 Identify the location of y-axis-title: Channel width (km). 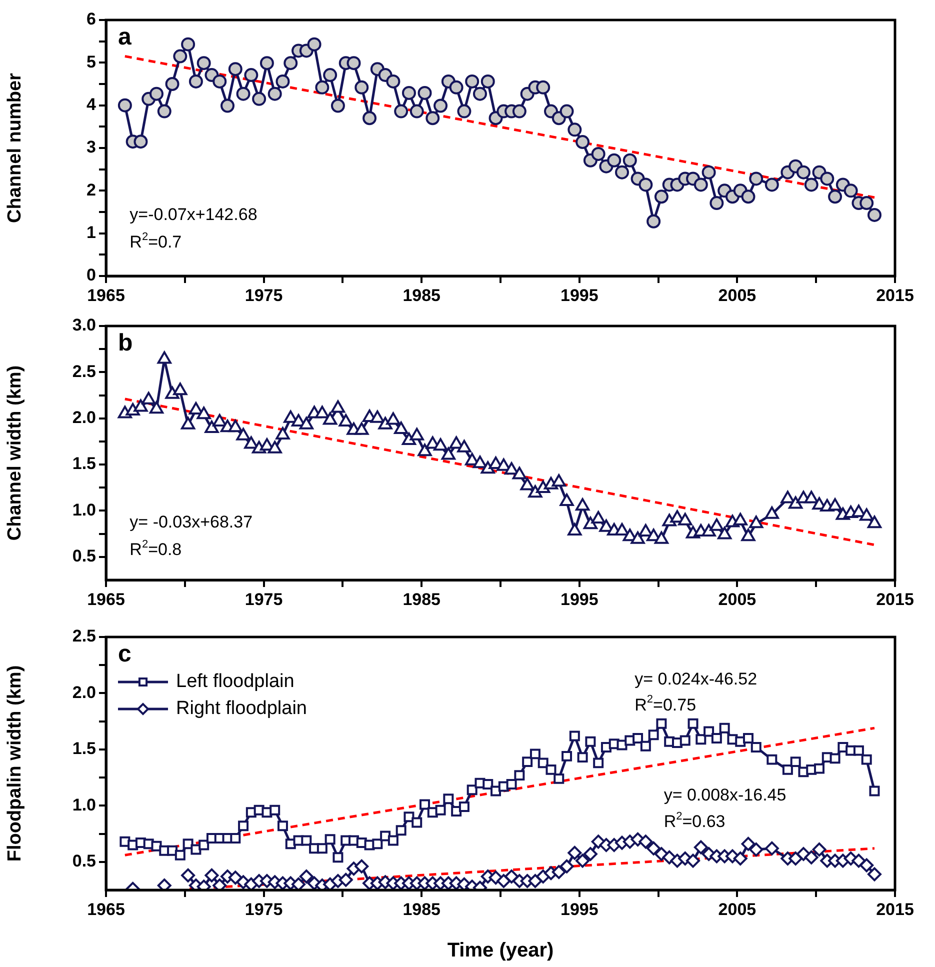
(15, 453).